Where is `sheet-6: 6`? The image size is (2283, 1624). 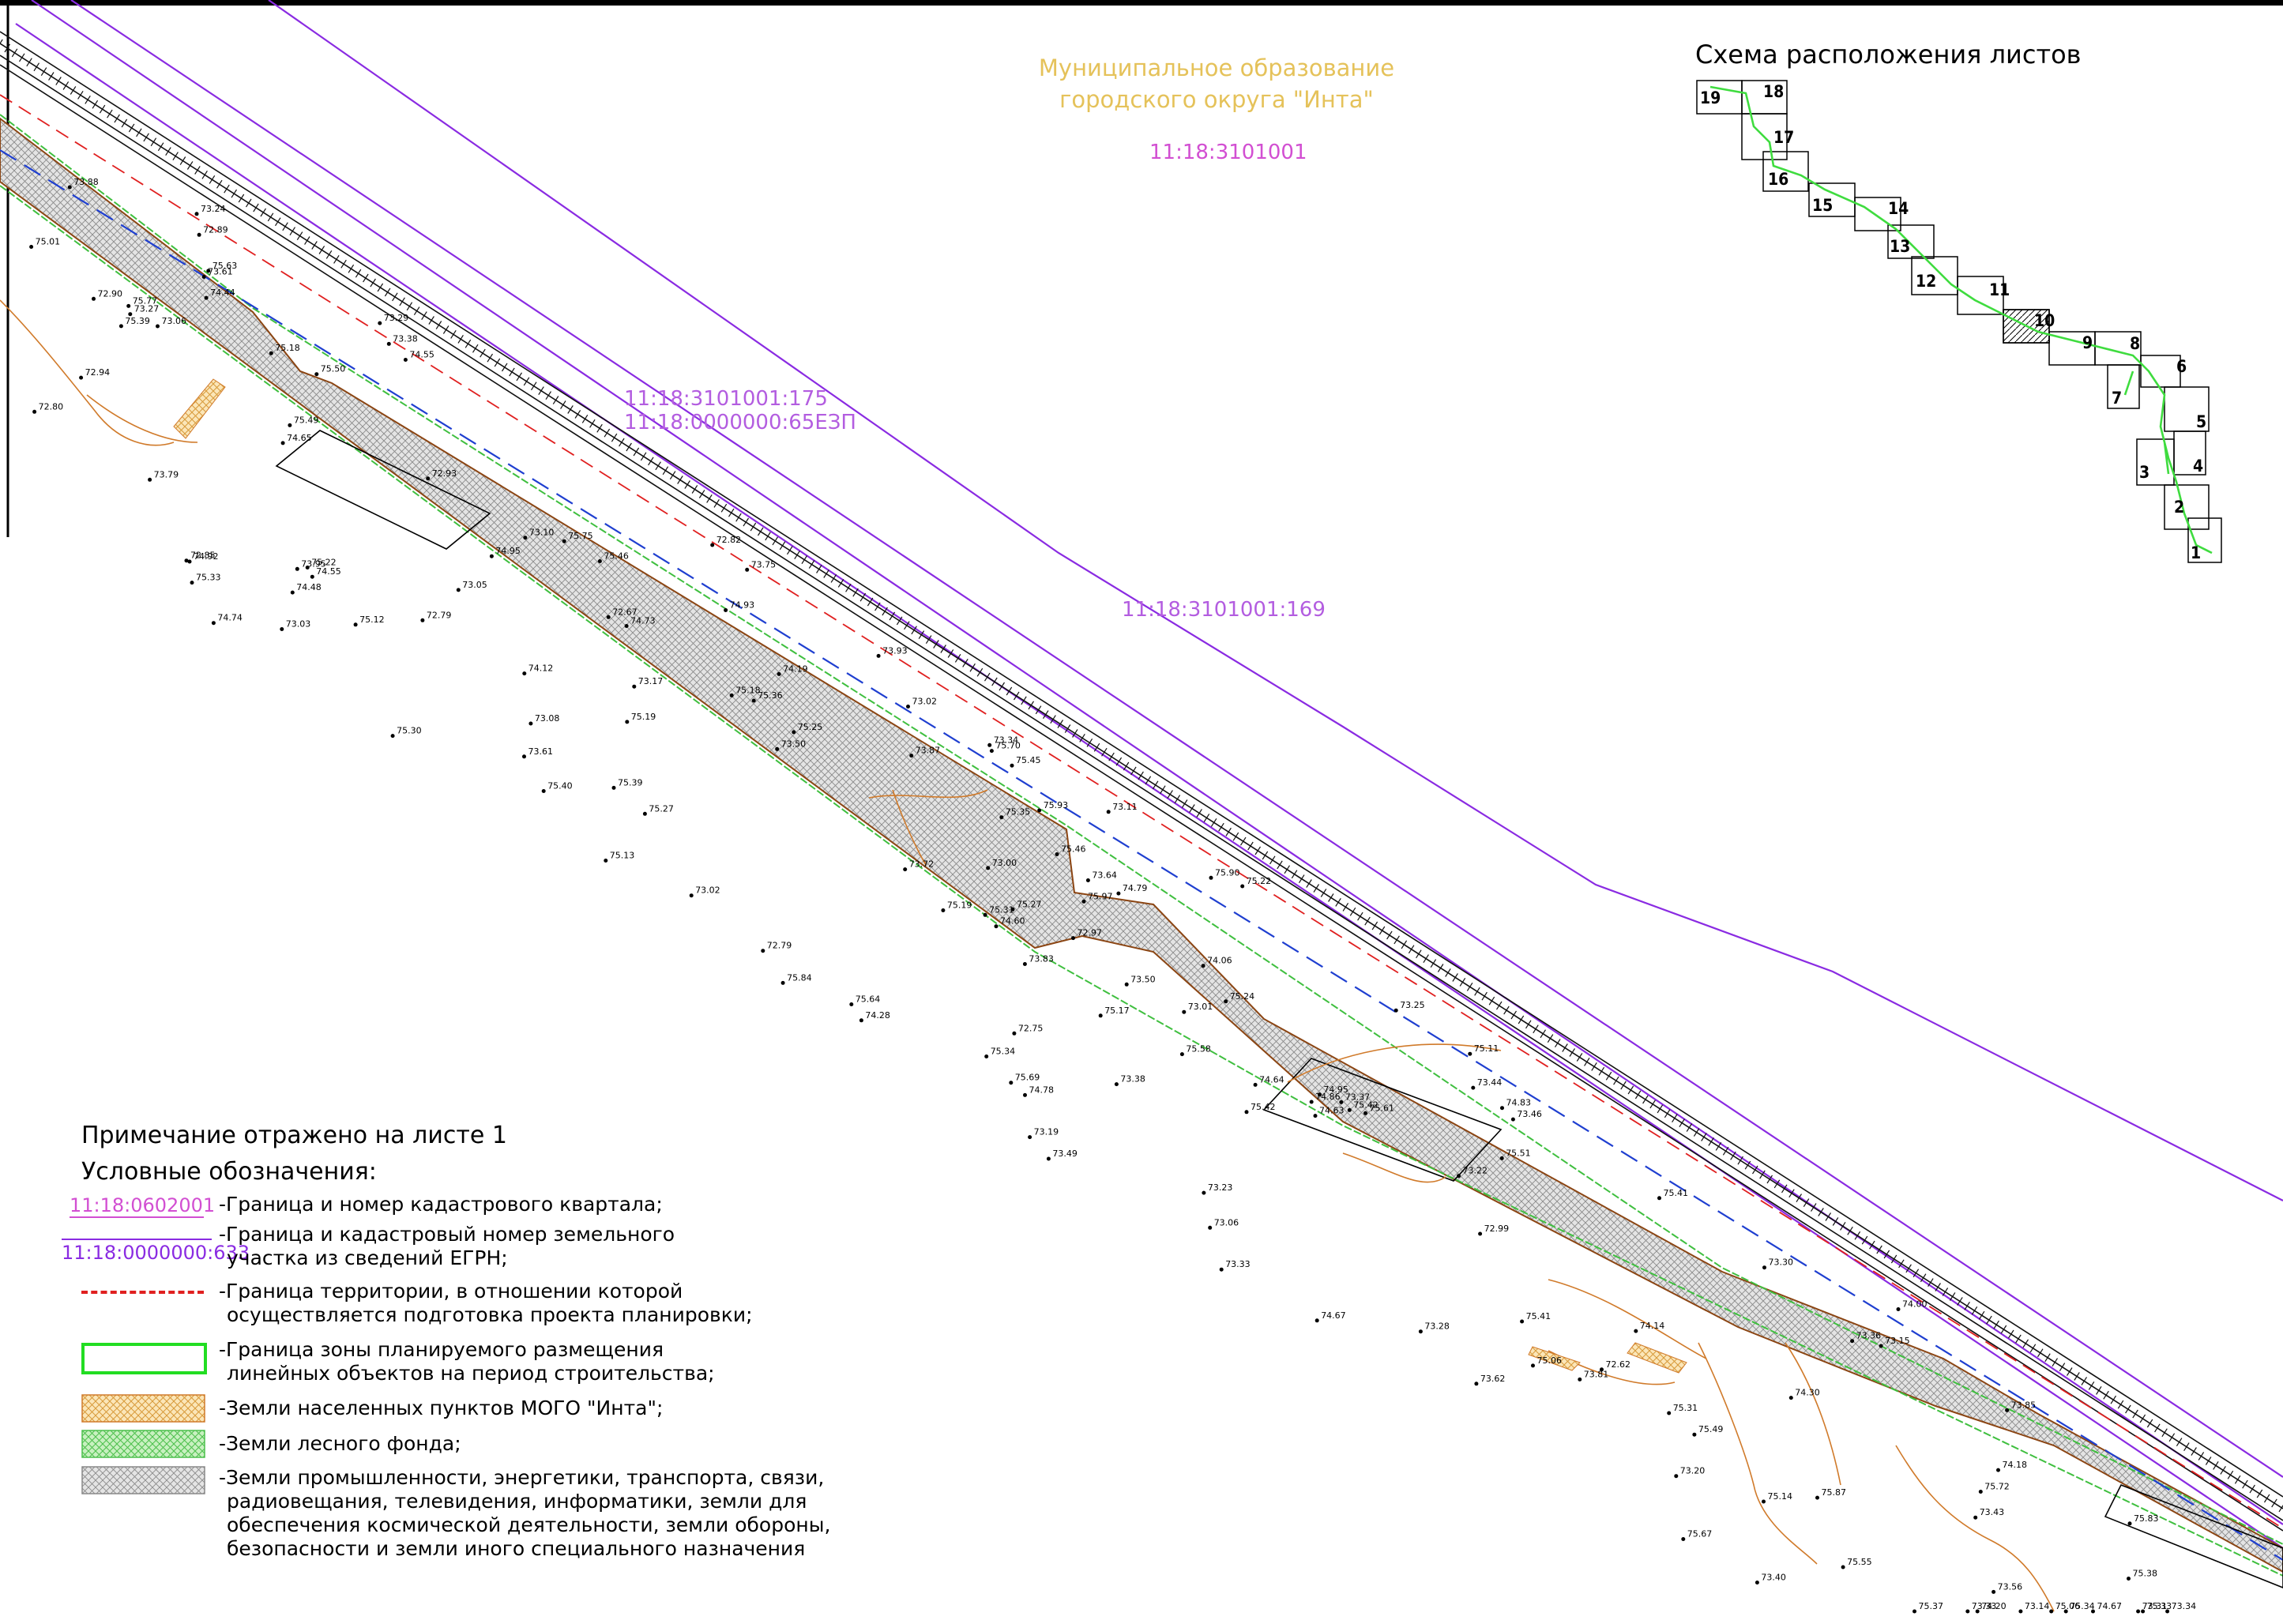 sheet-6: 6 is located at coordinates (2181, 366).